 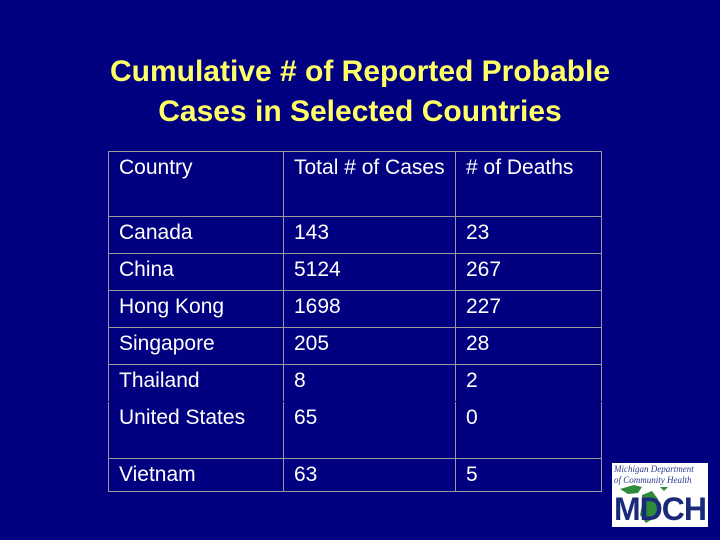 I want to click on table-row: Thailand 8 2, so click(x=355, y=383).